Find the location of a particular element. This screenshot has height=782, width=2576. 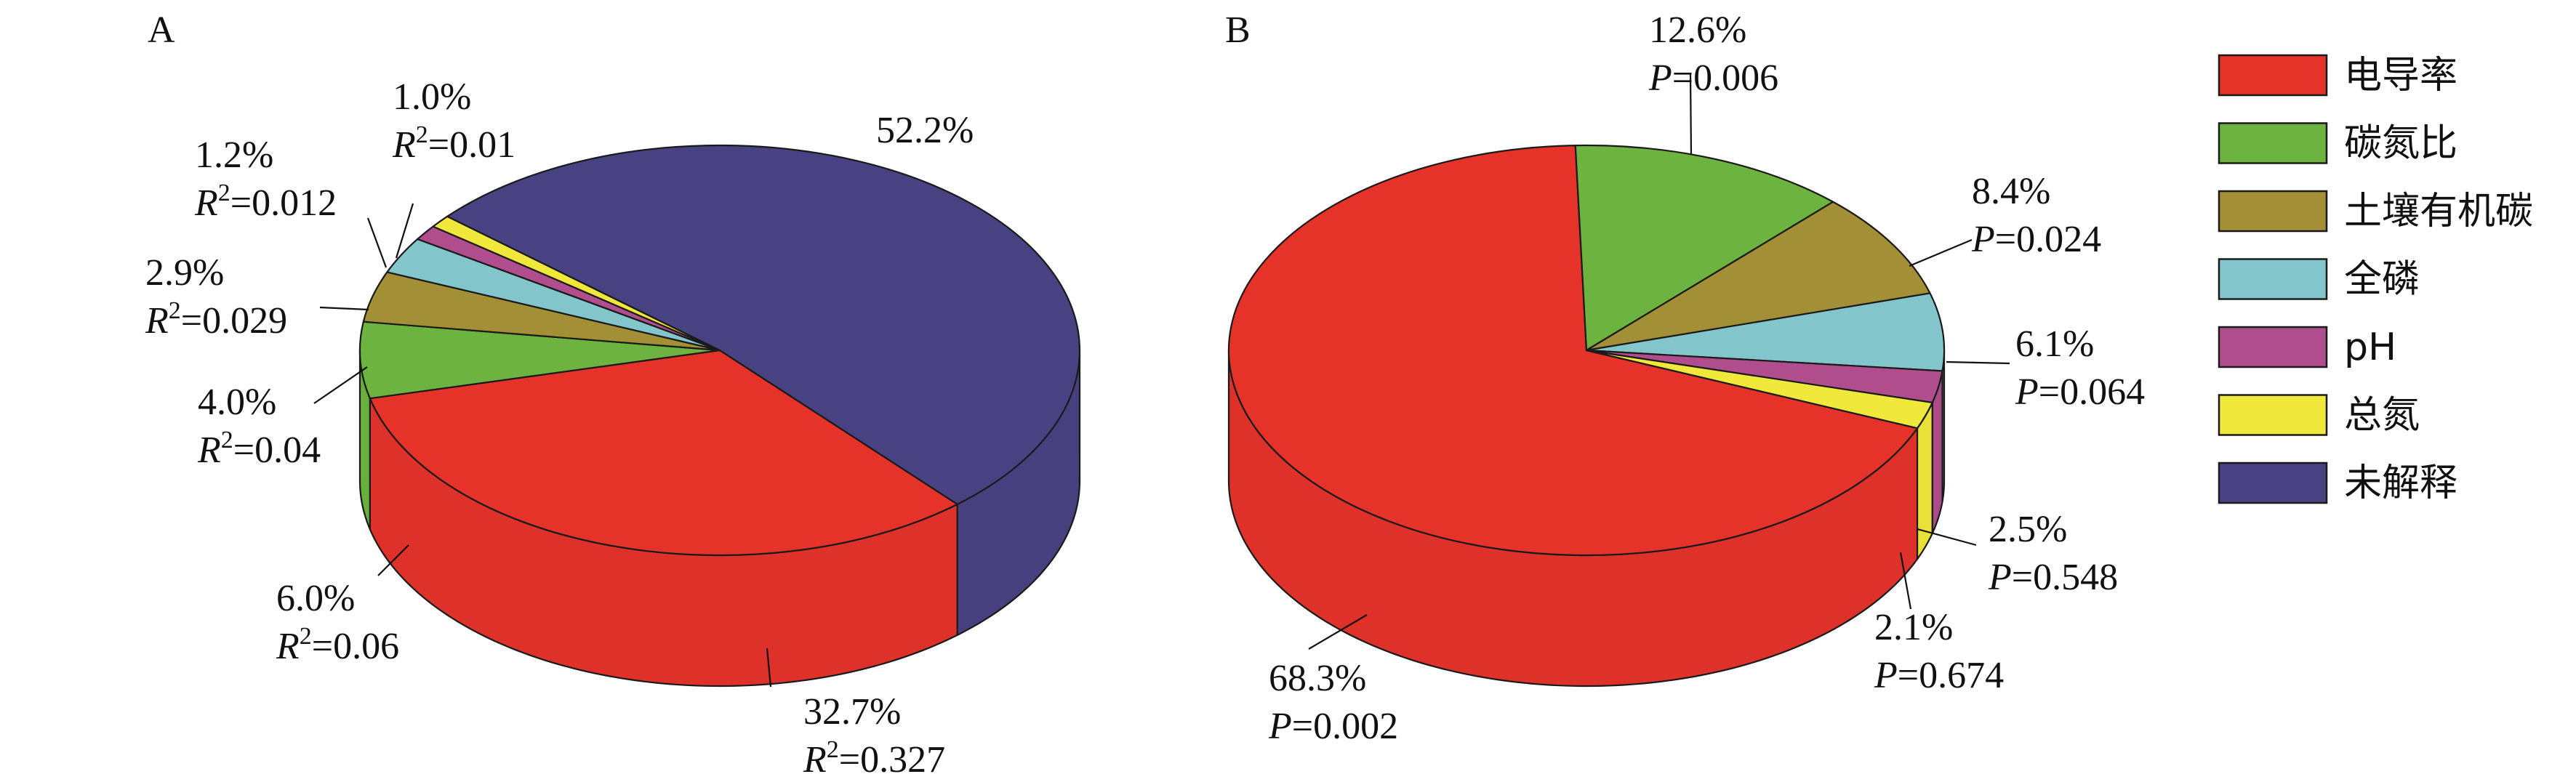

pct-label-总氮: 1.0% is located at coordinates (432, 97).